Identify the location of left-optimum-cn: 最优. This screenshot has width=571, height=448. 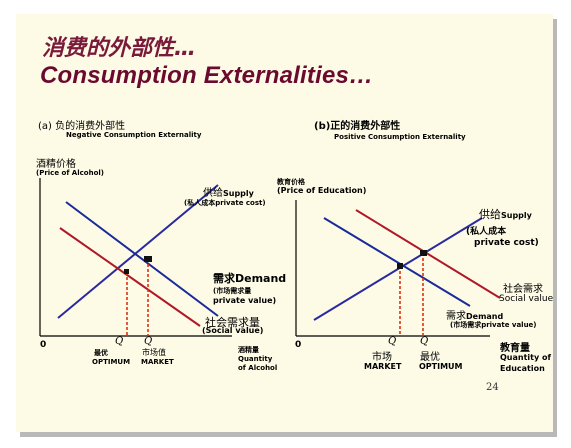
(101, 353).